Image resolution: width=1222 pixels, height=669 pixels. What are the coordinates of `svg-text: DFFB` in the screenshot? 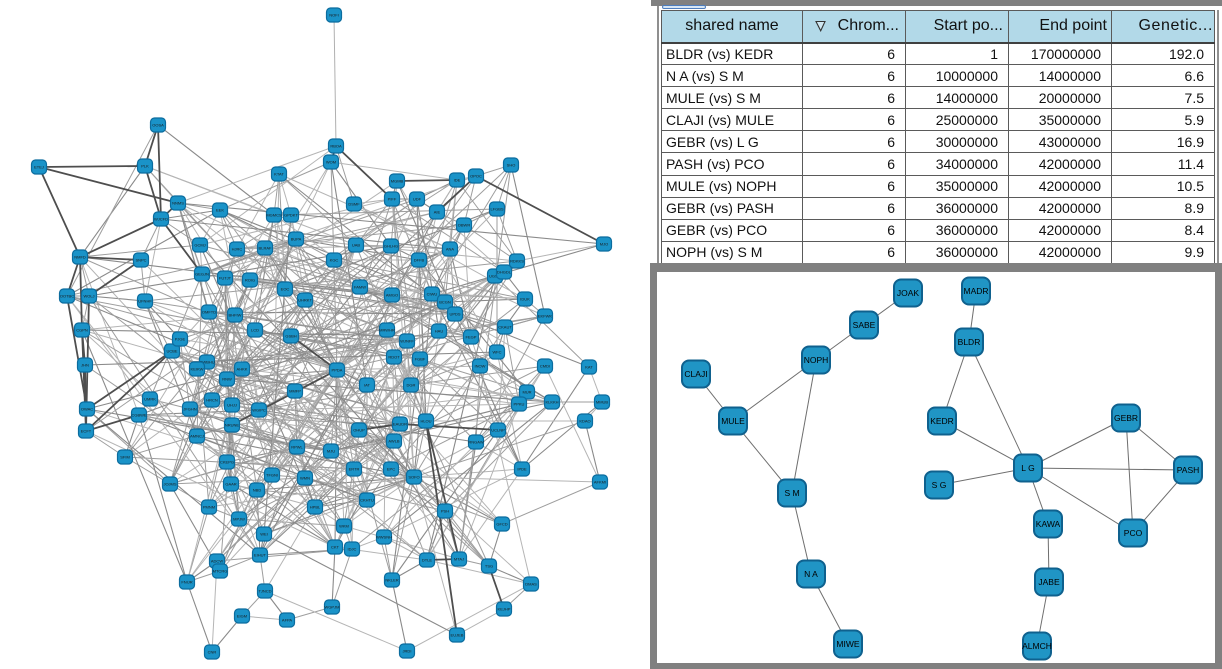 It's located at (419, 260).